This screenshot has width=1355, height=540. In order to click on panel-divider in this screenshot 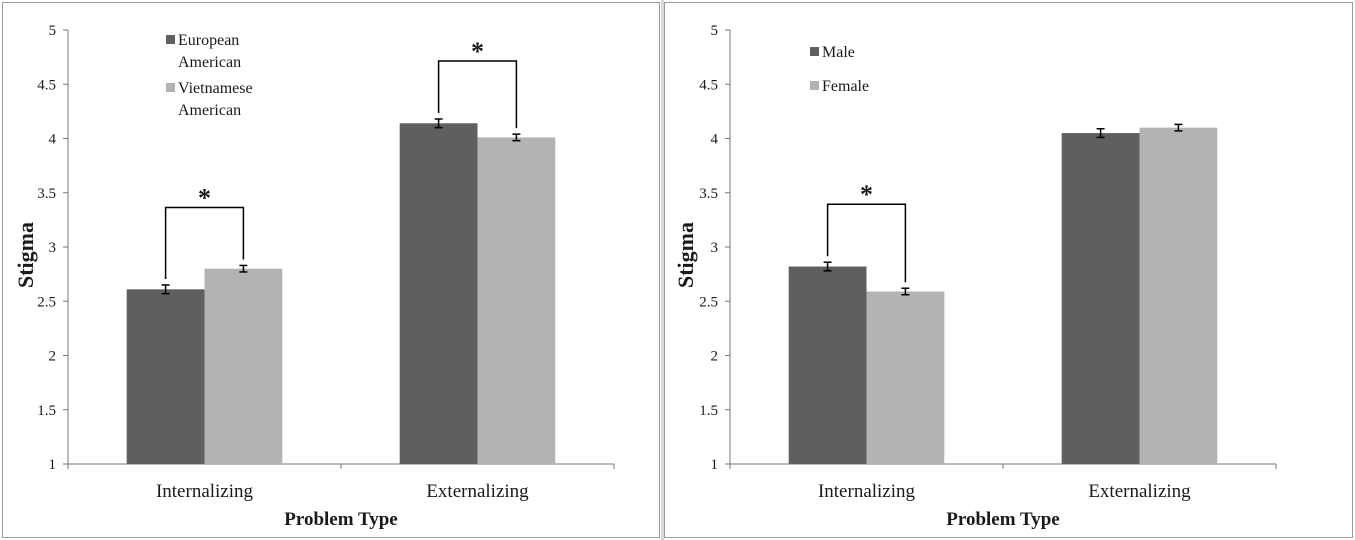, I will do `click(662, 270)`.